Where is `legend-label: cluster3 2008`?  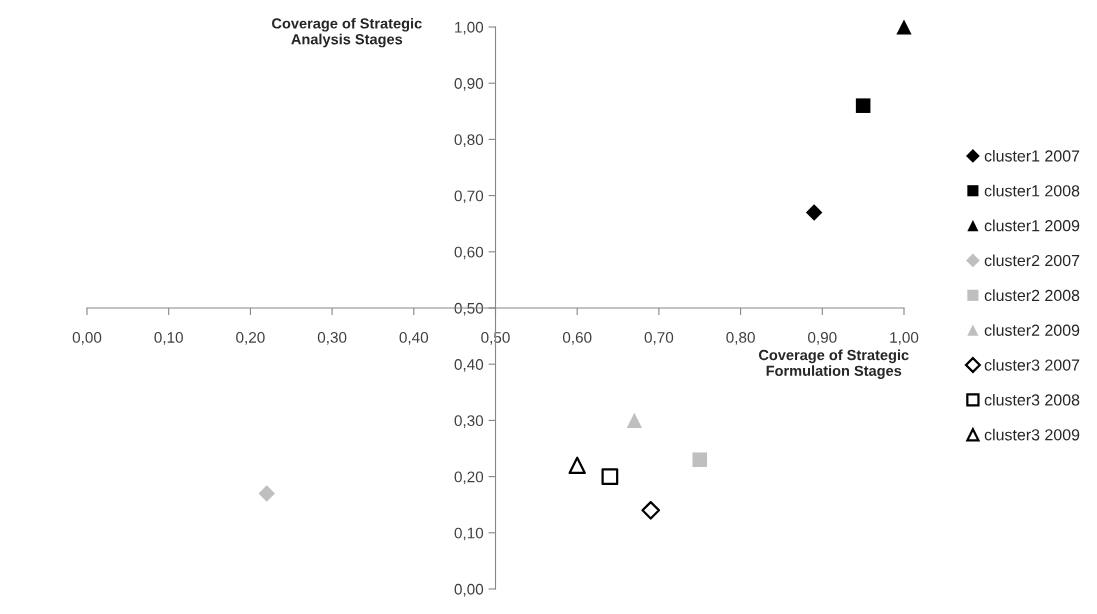 legend-label: cluster3 2008 is located at coordinates (1032, 399).